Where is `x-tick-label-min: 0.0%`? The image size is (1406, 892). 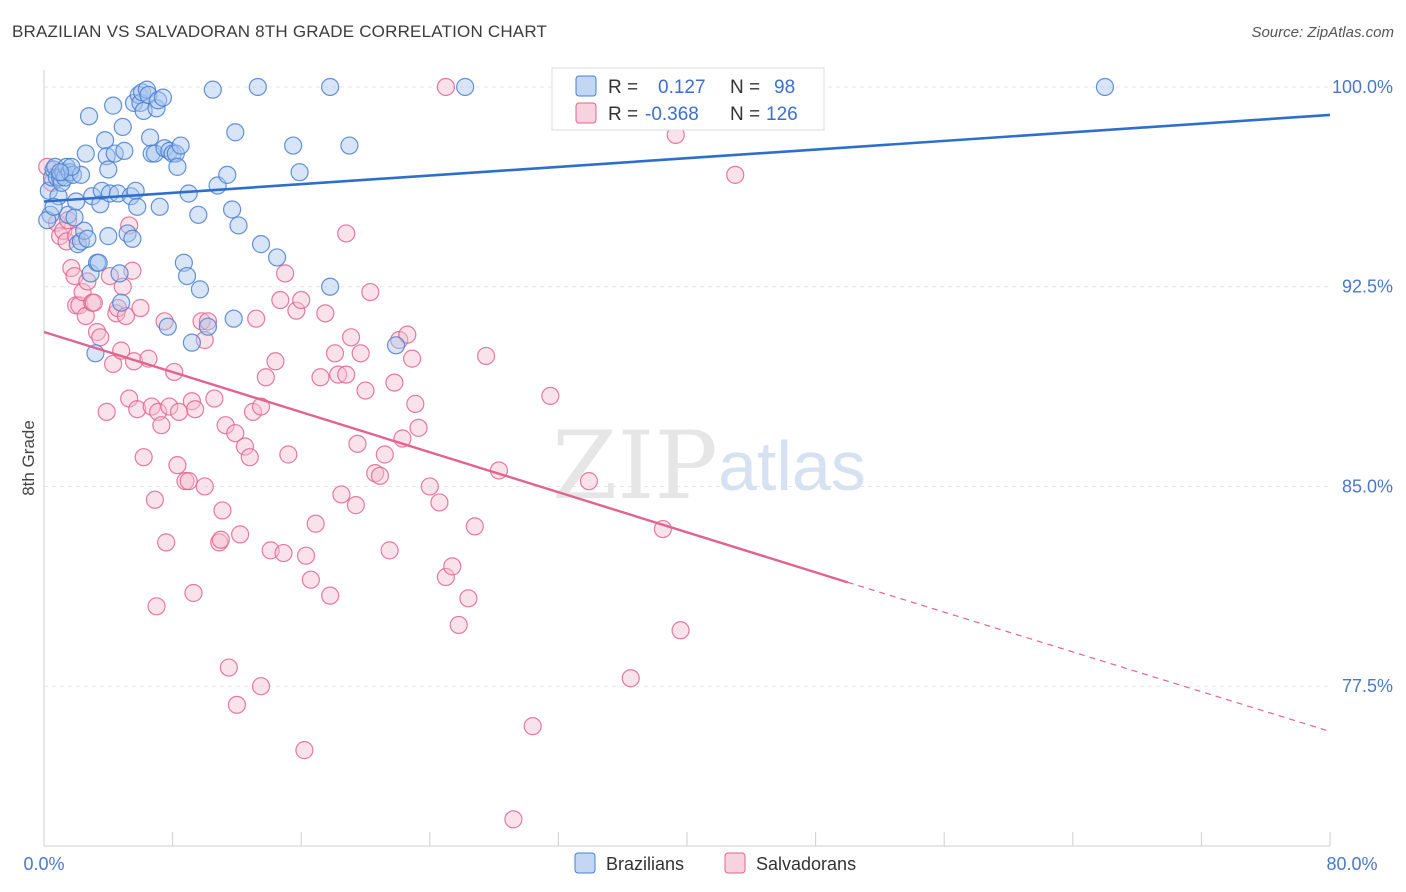 x-tick-label-min: 0.0% is located at coordinates (43, 864).